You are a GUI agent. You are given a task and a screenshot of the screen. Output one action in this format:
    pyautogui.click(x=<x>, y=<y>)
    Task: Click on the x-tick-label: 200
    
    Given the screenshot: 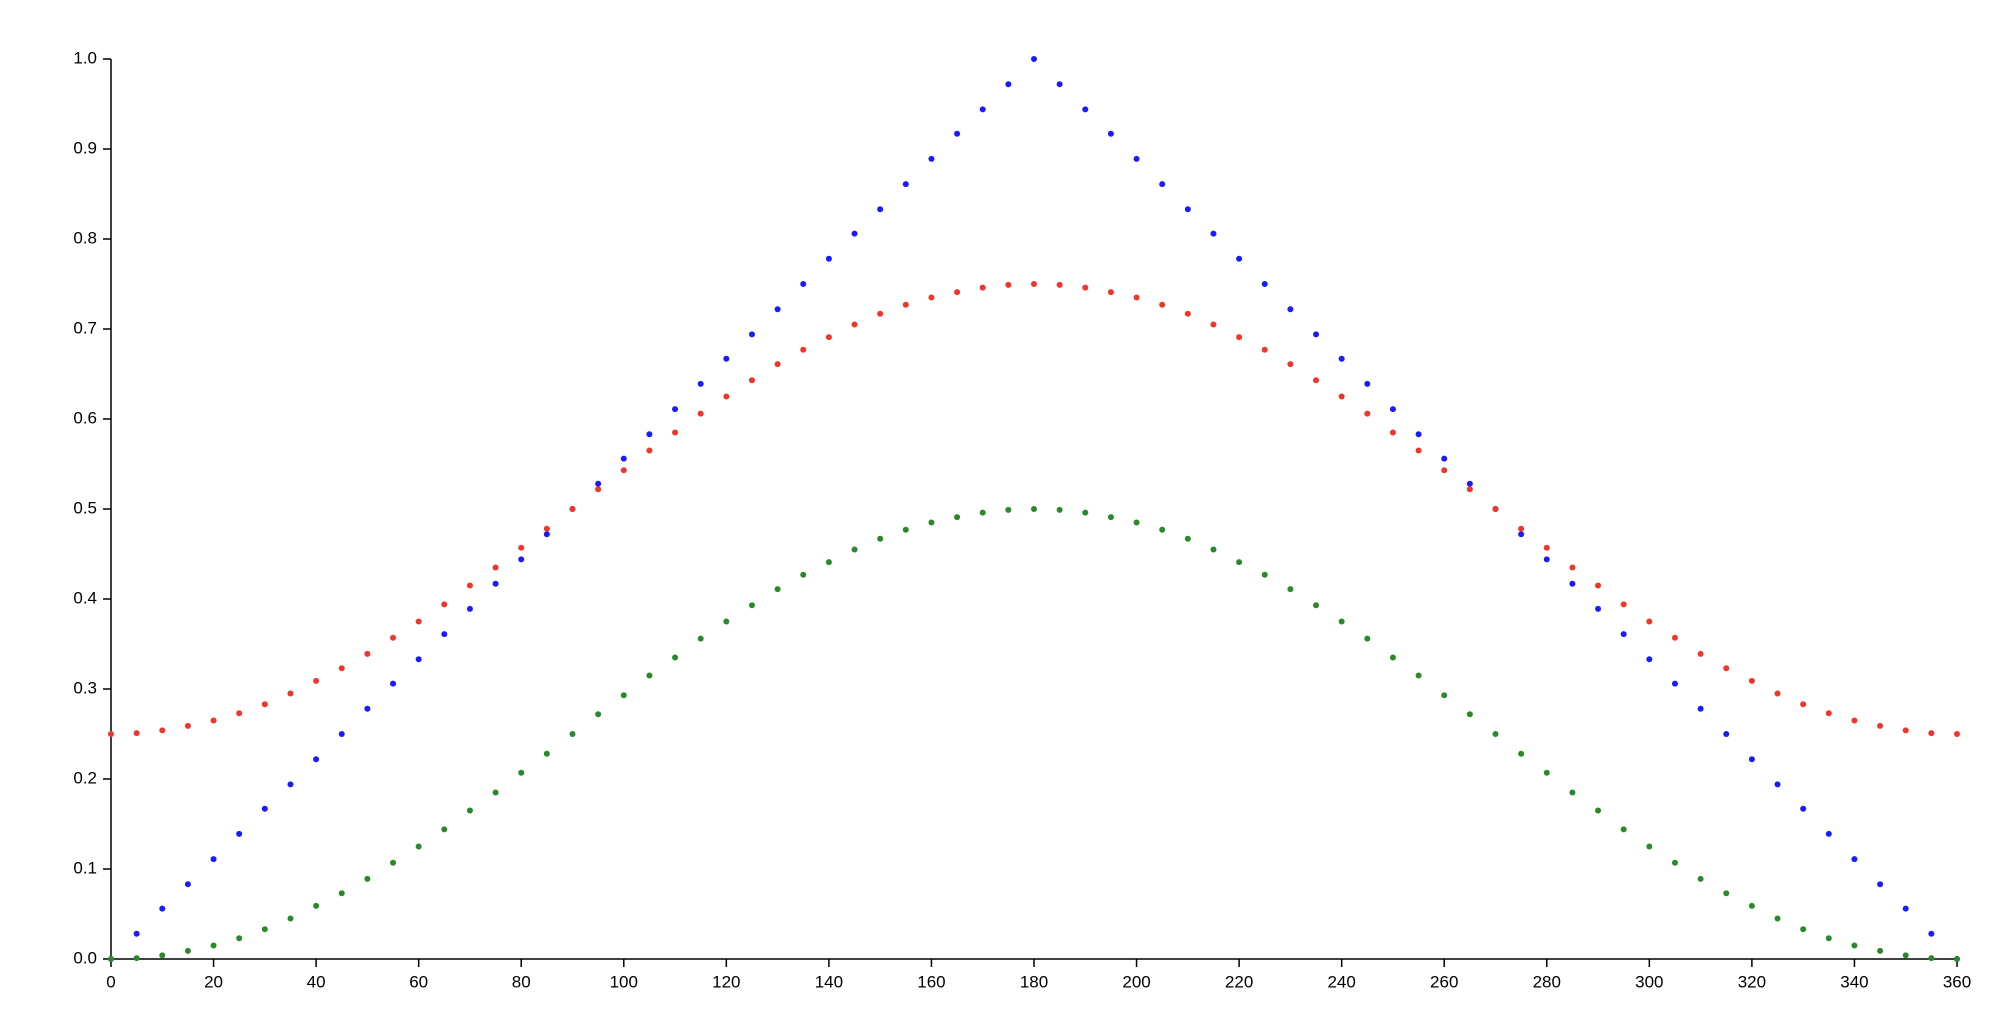 What is the action you would take?
    pyautogui.click(x=1136, y=981)
    